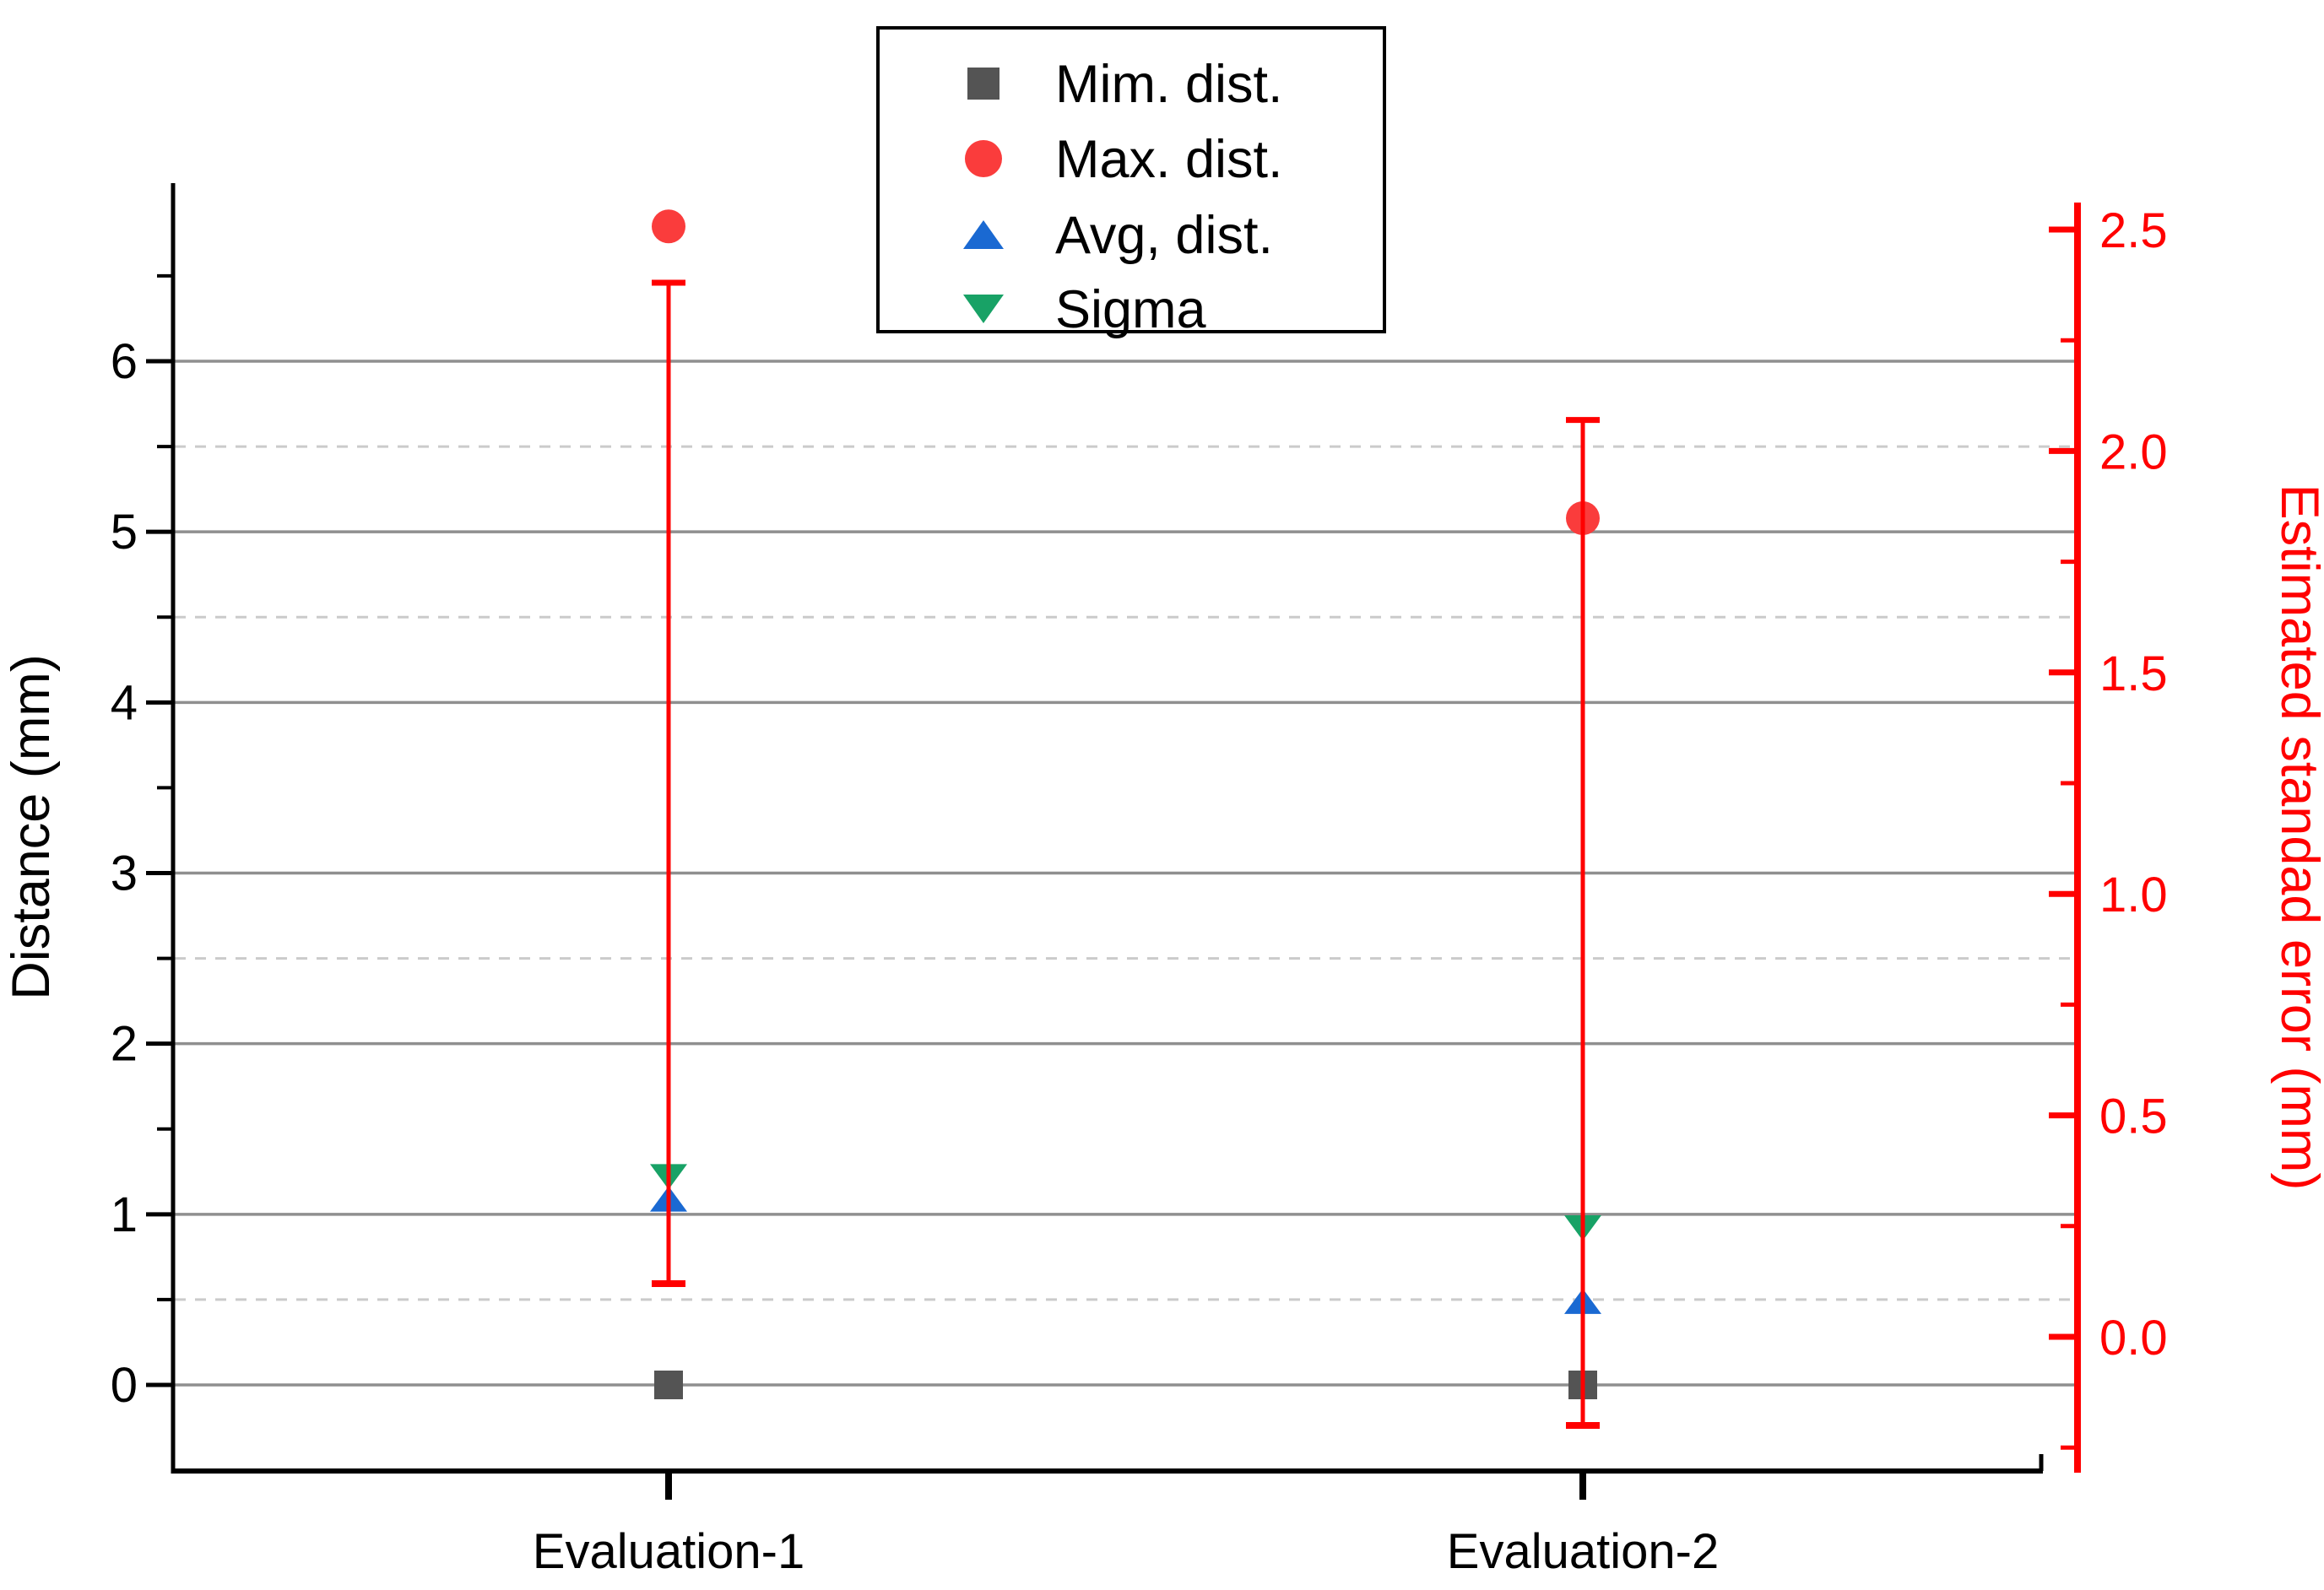 Image resolution: width=2324 pixels, height=1590 pixels. I want to click on legend-entry-max-dist: Max. dist., so click(1124, 159).